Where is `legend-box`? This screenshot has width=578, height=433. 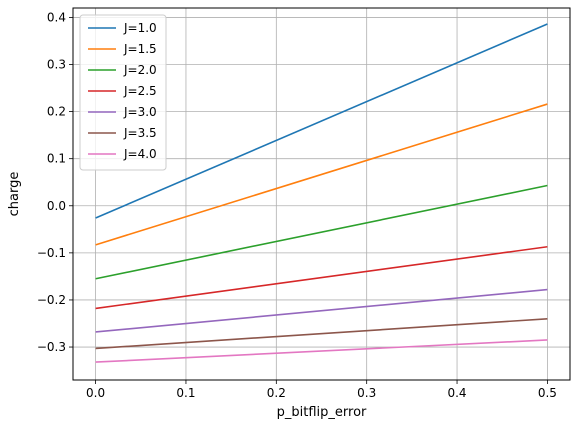
legend-box is located at coordinates (123, 92).